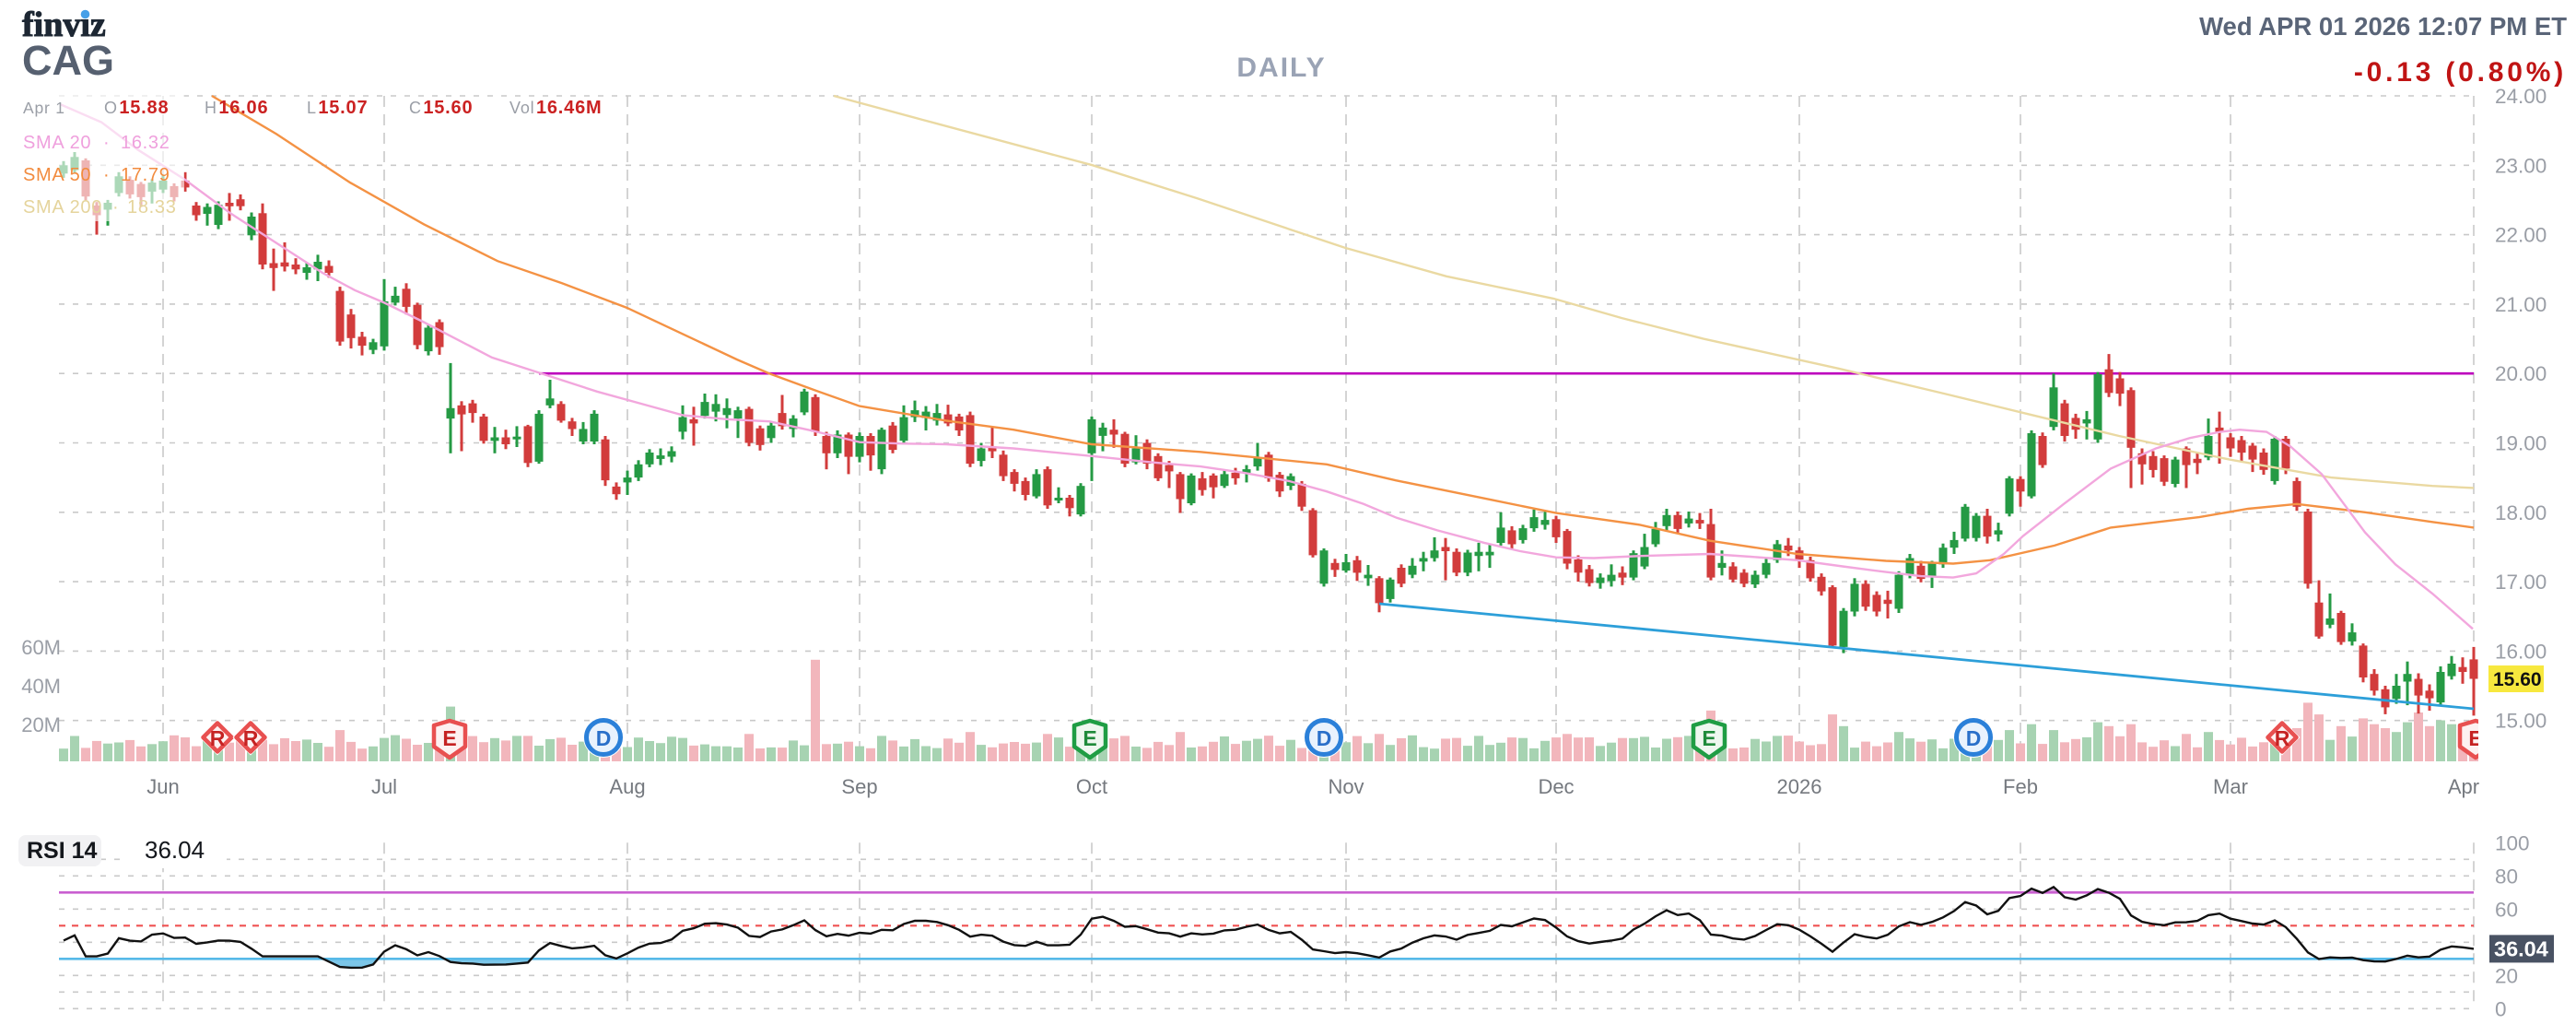 This screenshot has width=2576, height=1036. Describe the element at coordinates (2521, 373) in the screenshot. I see `svg-text: 20.00` at that location.